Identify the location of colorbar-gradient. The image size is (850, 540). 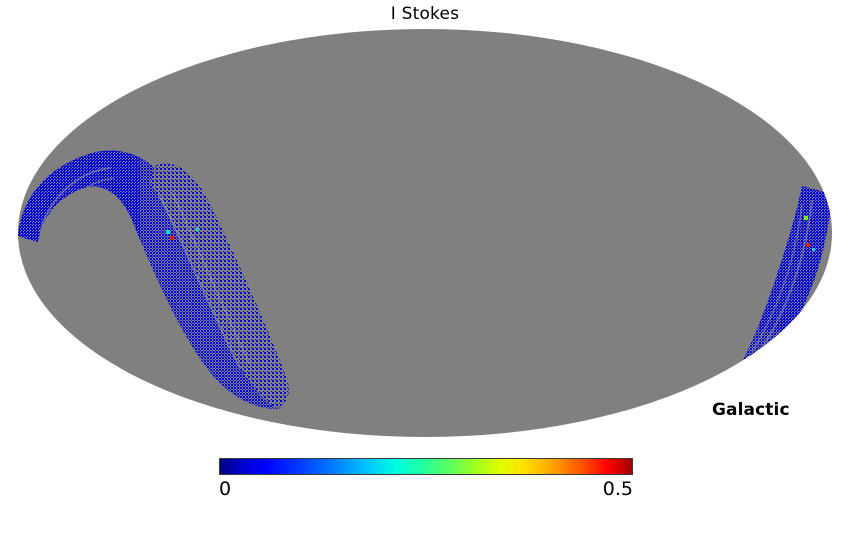
(426, 466).